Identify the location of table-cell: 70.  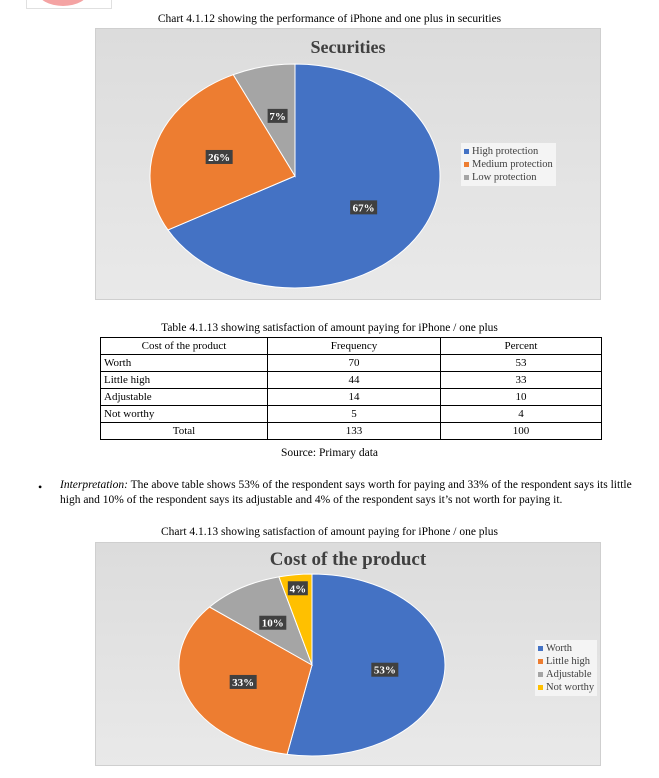
(354, 363).